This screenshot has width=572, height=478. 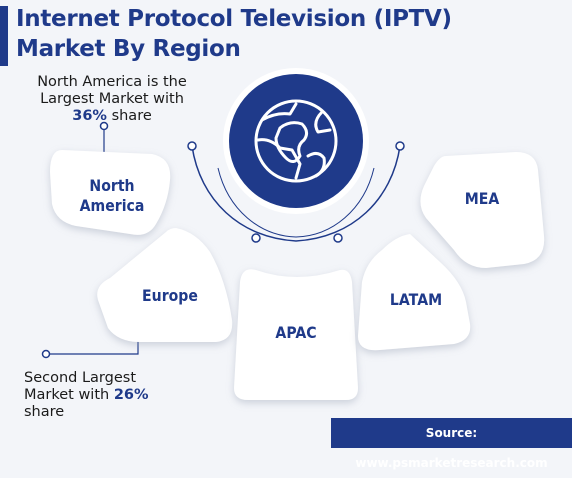 What do you see at coordinates (170, 295) in the screenshot?
I see `europe-label: Europe` at bounding box center [170, 295].